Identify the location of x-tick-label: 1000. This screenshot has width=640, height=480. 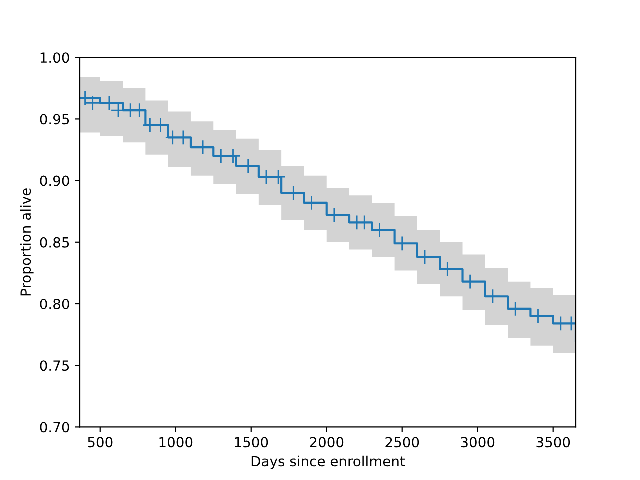
(176, 442).